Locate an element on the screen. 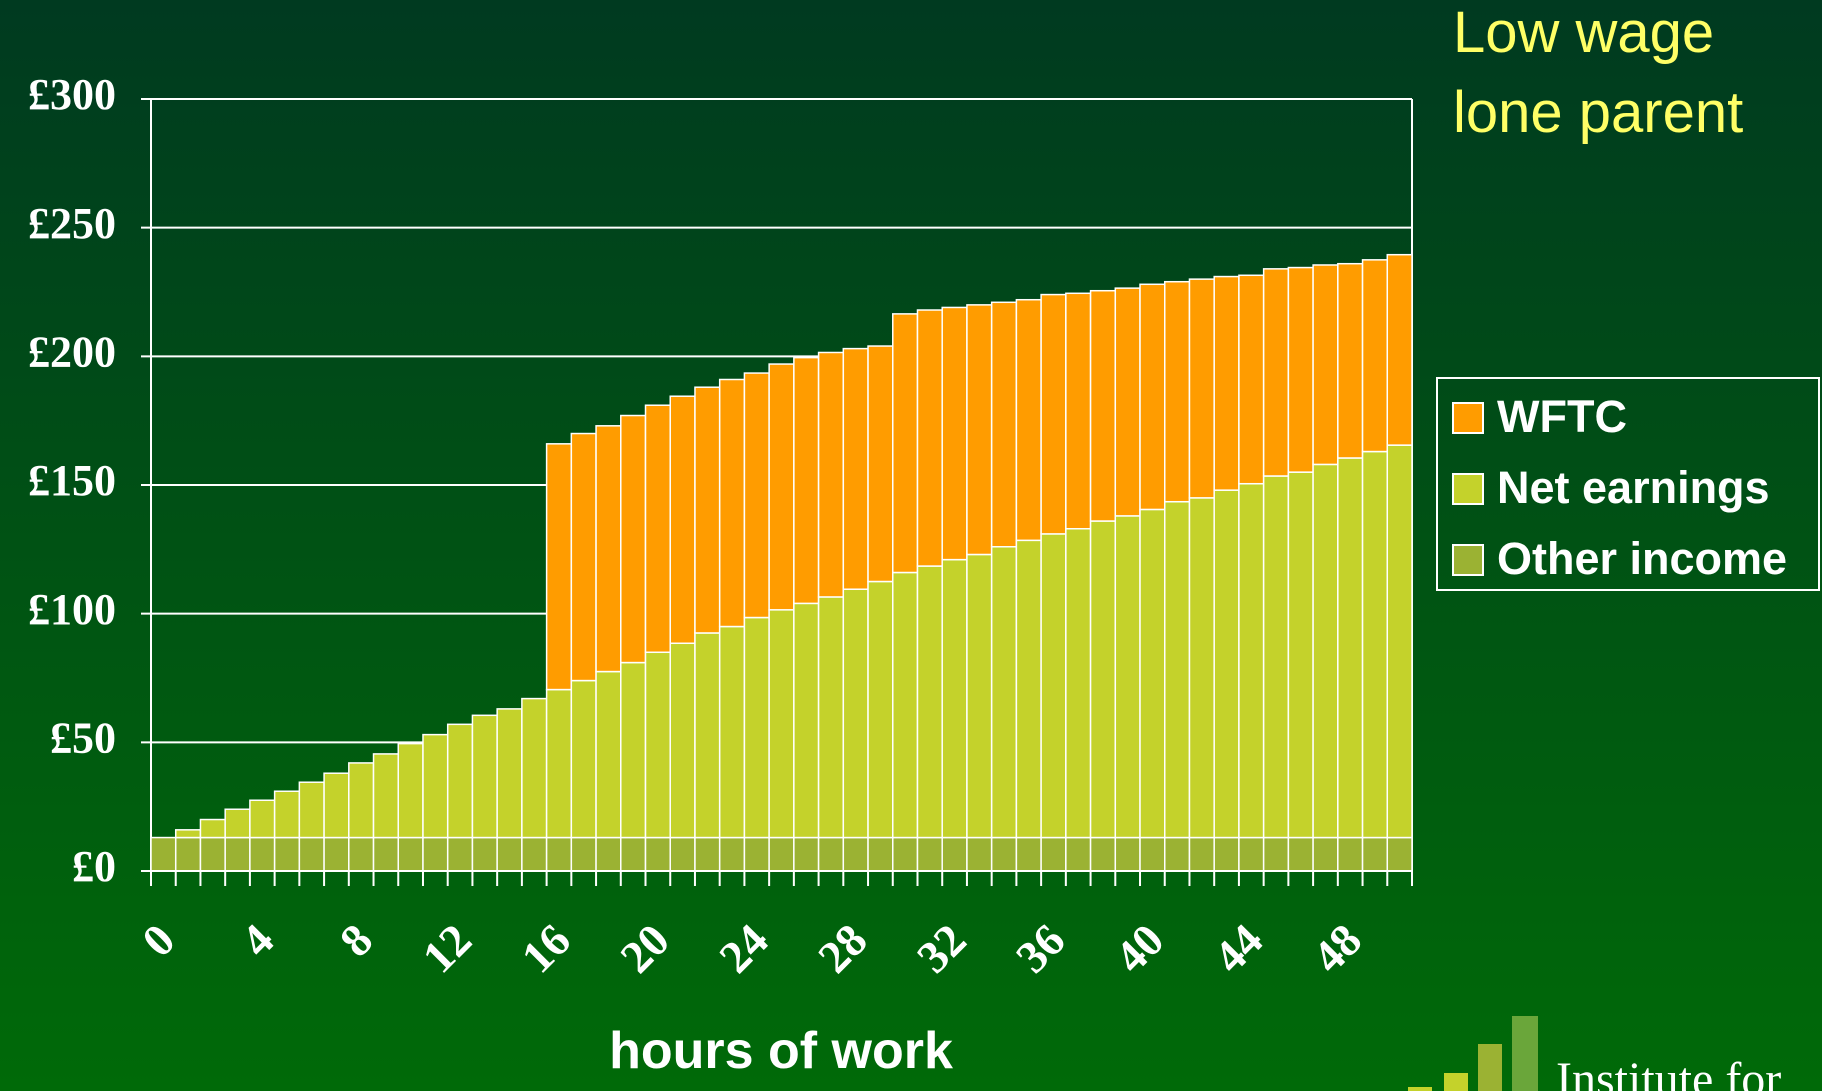 This screenshot has height=1091, width=1822. x-axis-label: hours of work is located at coordinates (781, 1051).